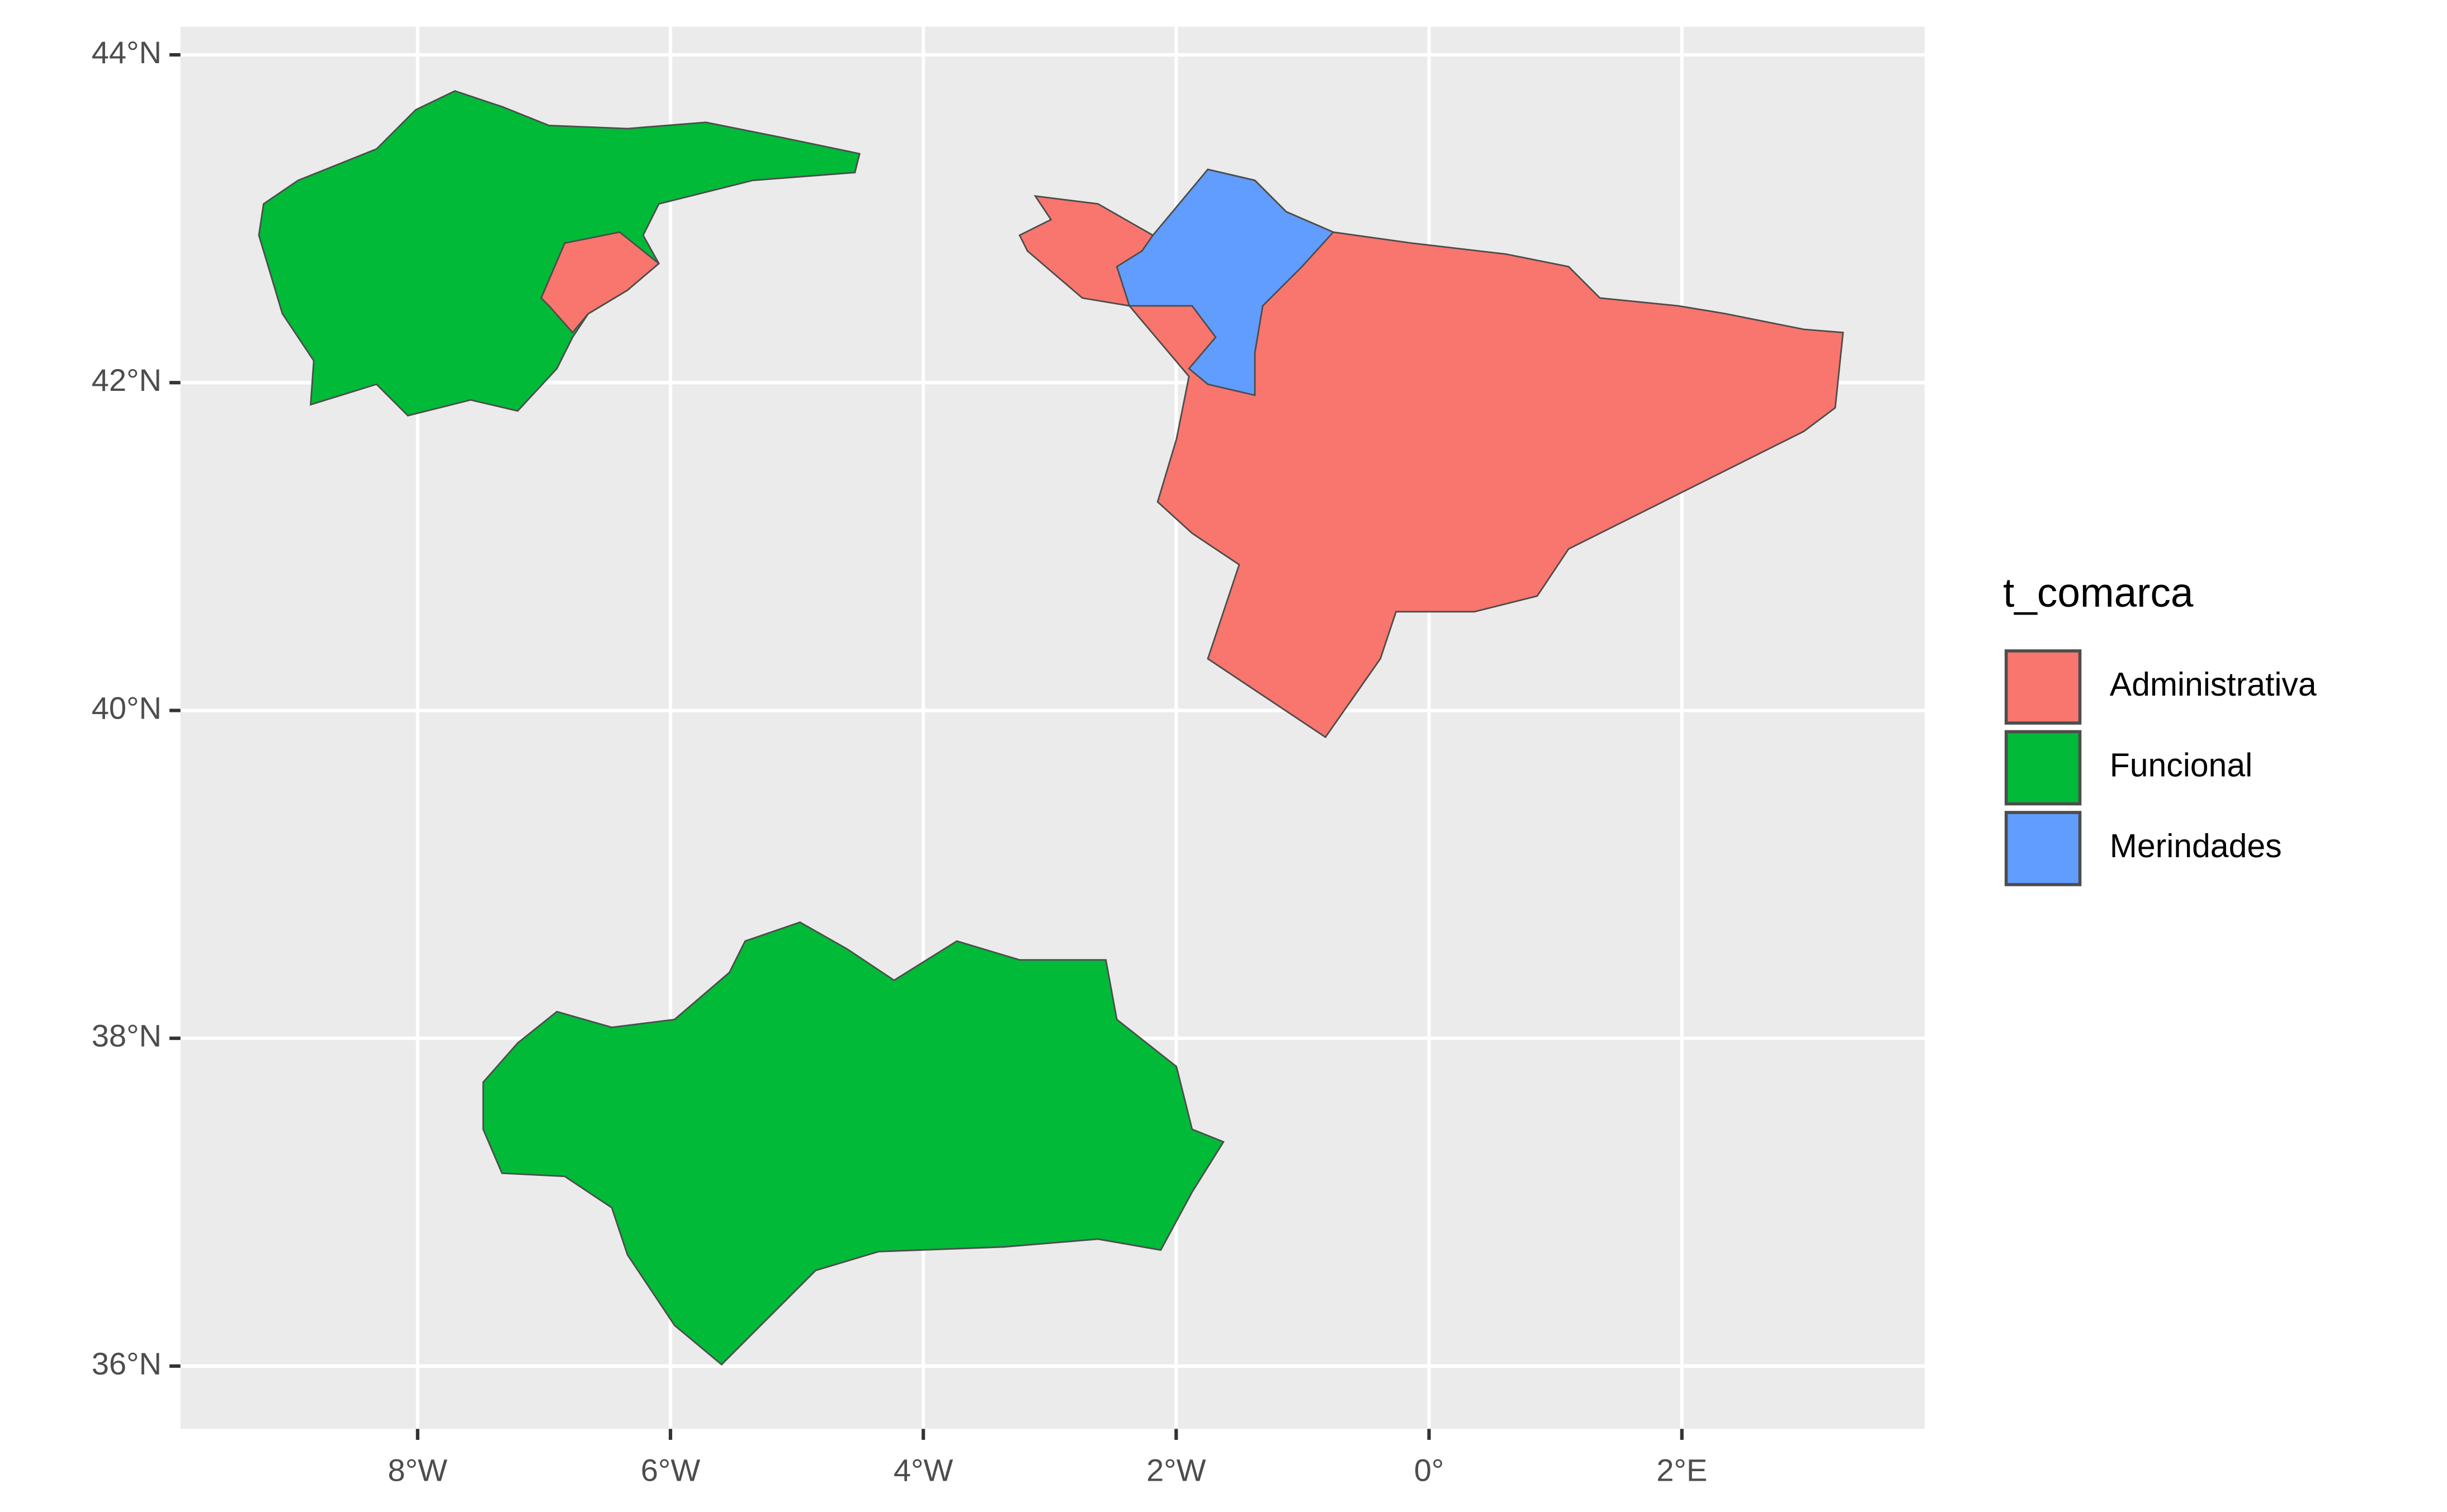 The image size is (2447, 1512). Describe the element at coordinates (418, 1470) in the screenshot. I see `x-tick-label: 8°W` at that location.